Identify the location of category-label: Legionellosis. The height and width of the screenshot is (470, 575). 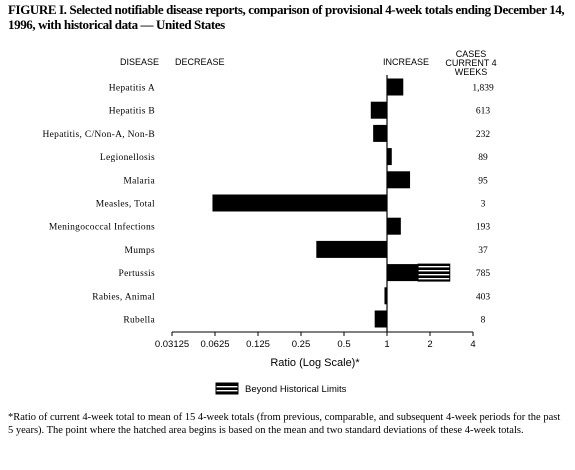
(127, 158).